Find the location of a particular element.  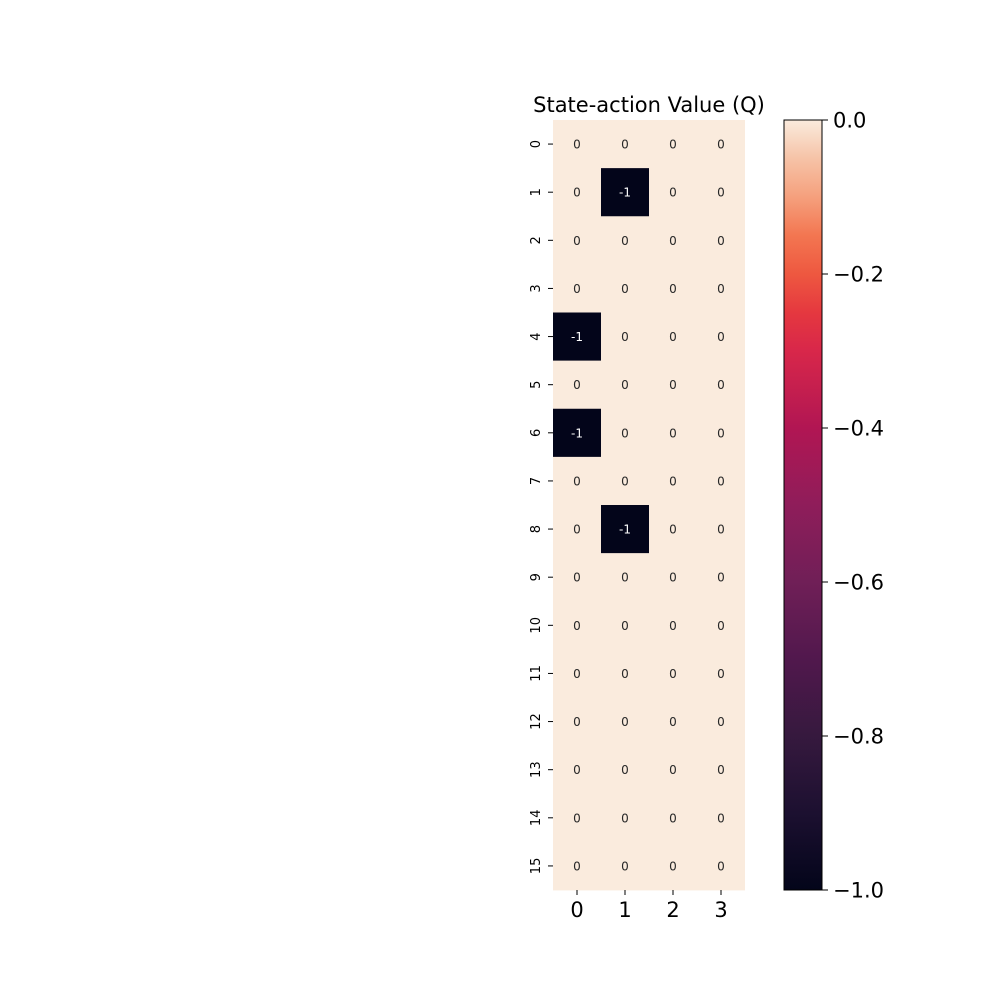

x-axis: 0 1 2 3 is located at coordinates (649, 906).